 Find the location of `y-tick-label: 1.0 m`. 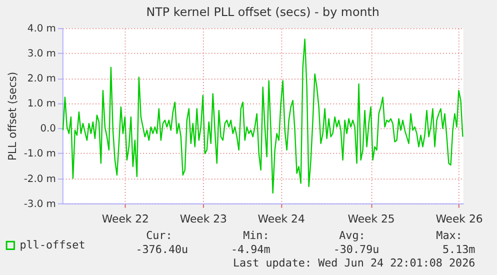

y-tick-label: 1.0 m is located at coordinates (41, 104).